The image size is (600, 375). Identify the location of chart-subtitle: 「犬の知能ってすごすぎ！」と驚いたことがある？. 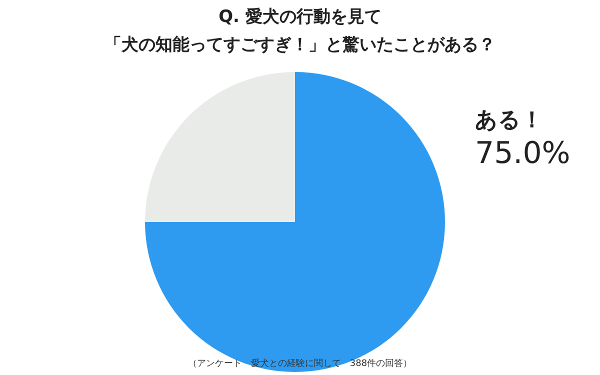
(300, 45).